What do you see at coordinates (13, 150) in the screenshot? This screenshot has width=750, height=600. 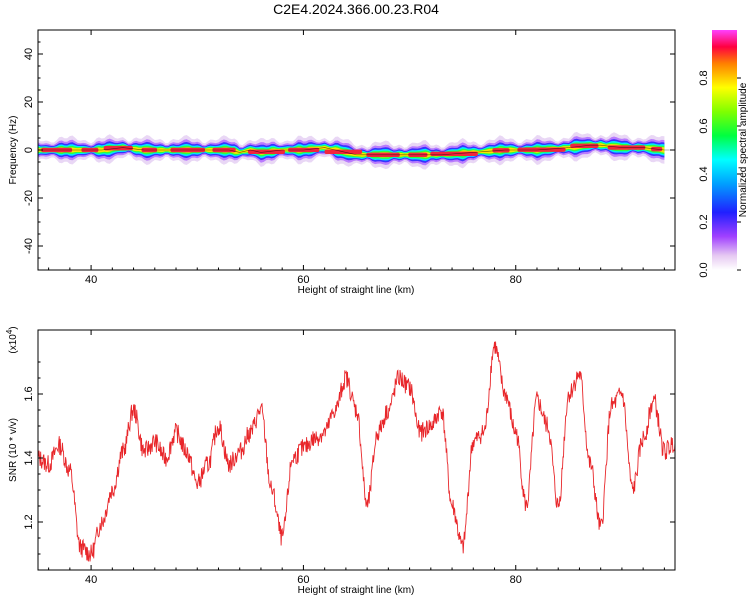 I see `spectrogram-ylabel: Frequency (Hz)` at bounding box center [13, 150].